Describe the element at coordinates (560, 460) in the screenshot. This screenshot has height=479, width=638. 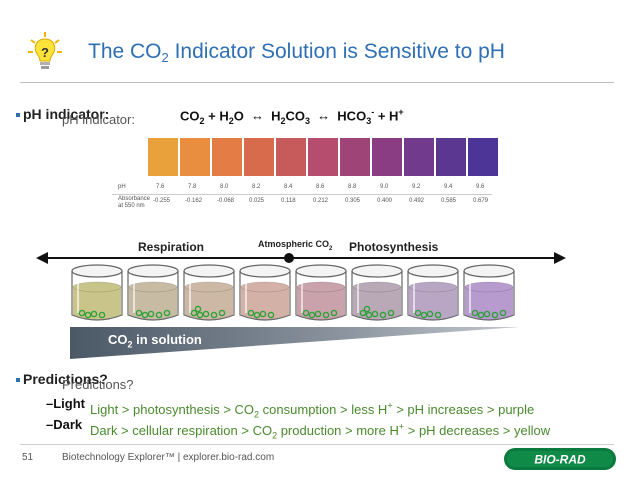
I see `svg-text: BIO-RAD` at that location.